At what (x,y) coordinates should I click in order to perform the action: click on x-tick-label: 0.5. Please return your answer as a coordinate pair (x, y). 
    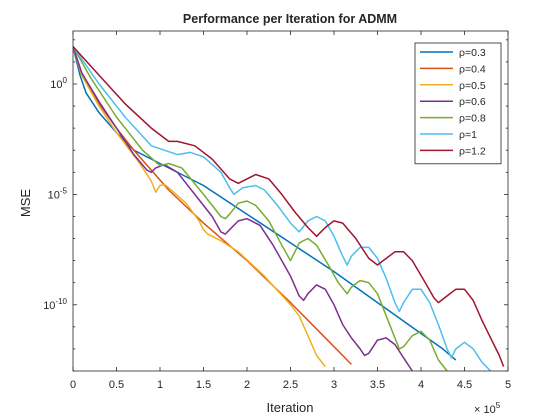
    Looking at the image, I should click on (116, 385).